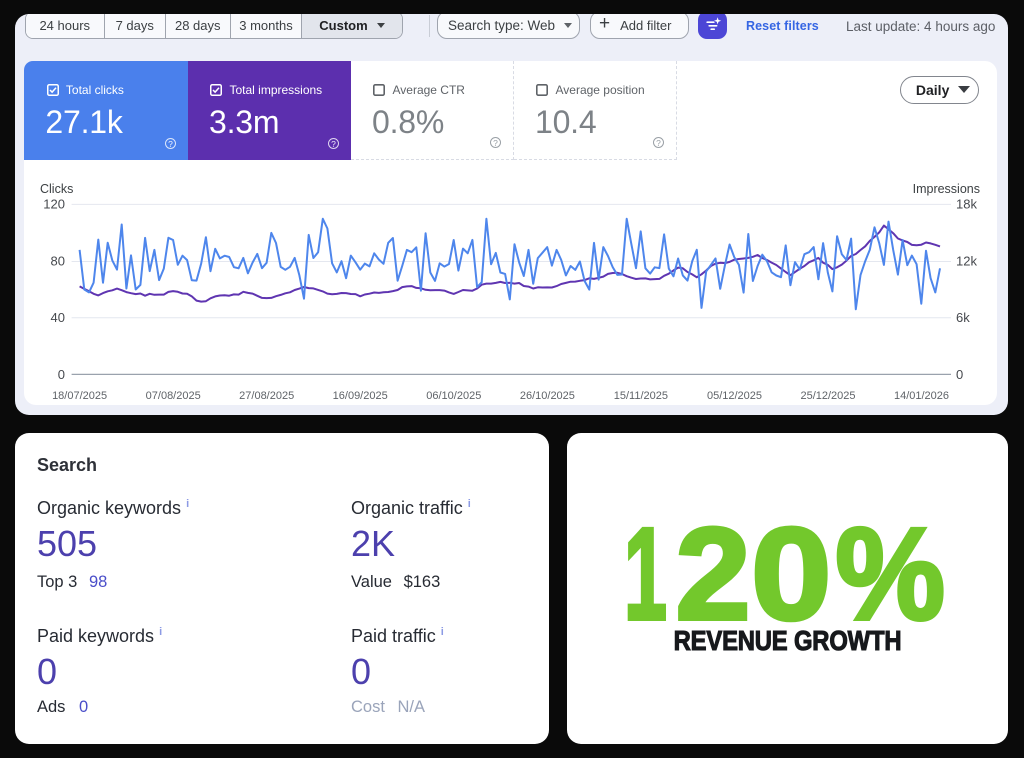 This screenshot has width=1024, height=758. Describe the element at coordinates (966, 204) in the screenshot. I see `svg-text: 18k` at that location.